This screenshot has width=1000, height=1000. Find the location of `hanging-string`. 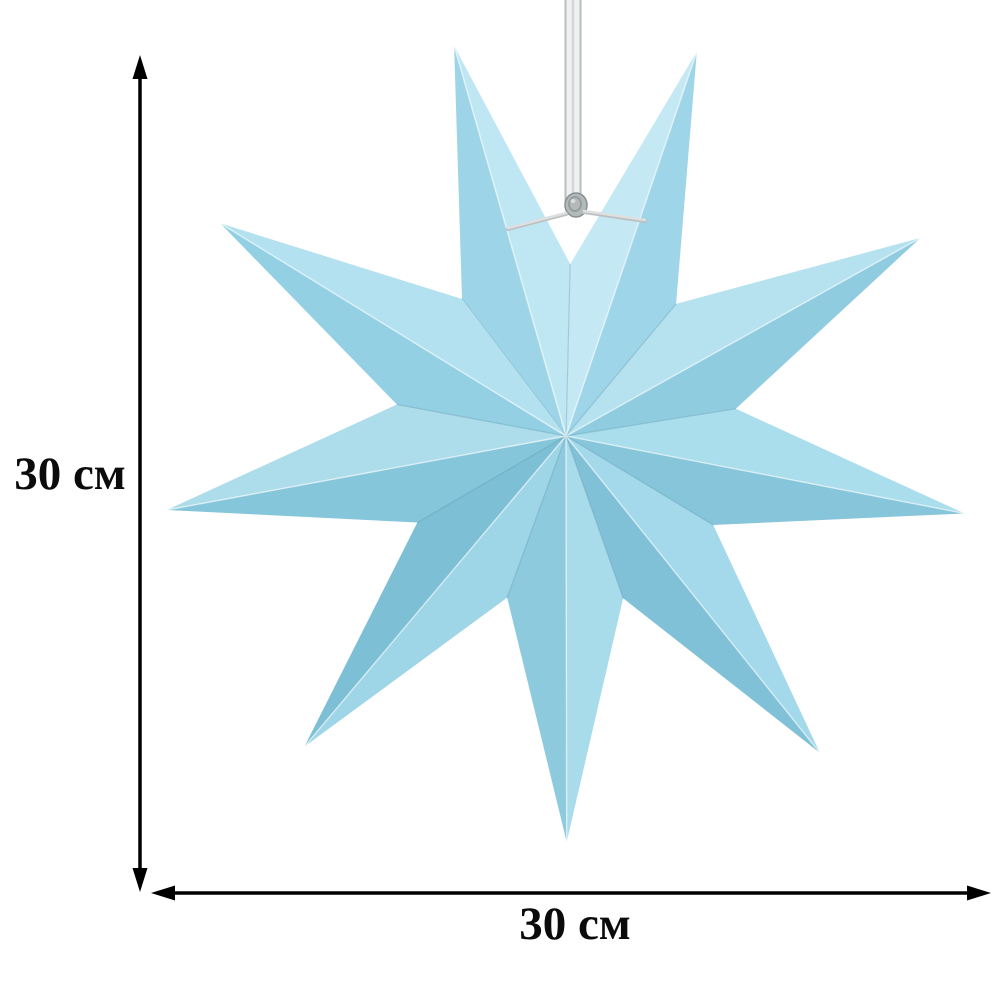

hanging-string is located at coordinates (576, 109).